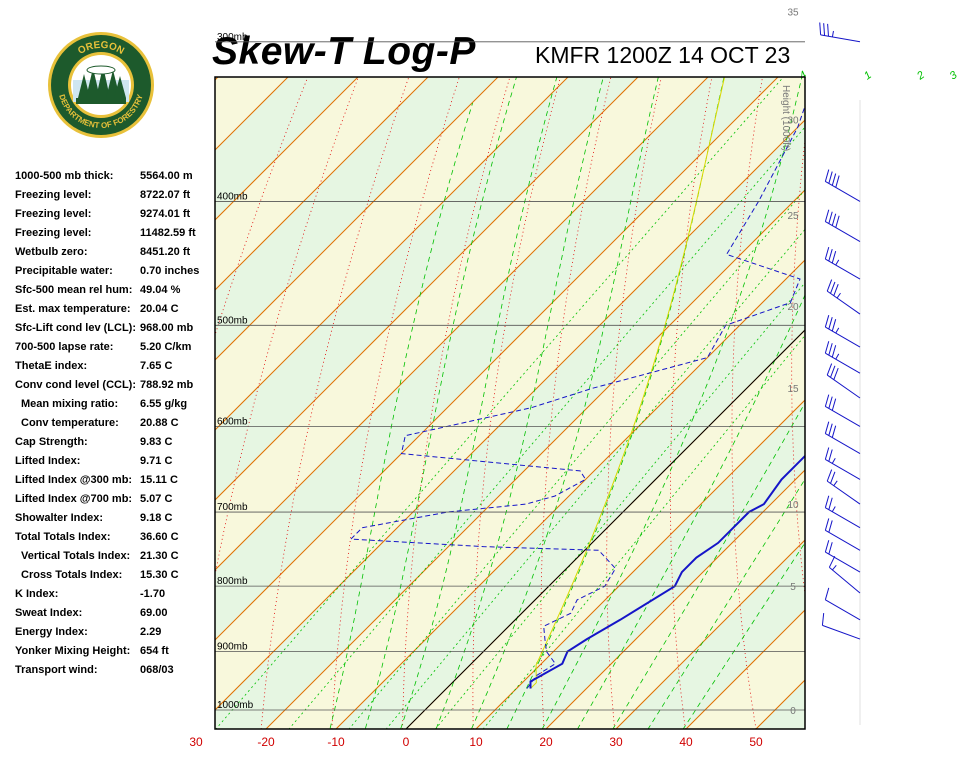 The image size is (960, 768). I want to click on index-value: 788.92 mb, so click(167, 385).